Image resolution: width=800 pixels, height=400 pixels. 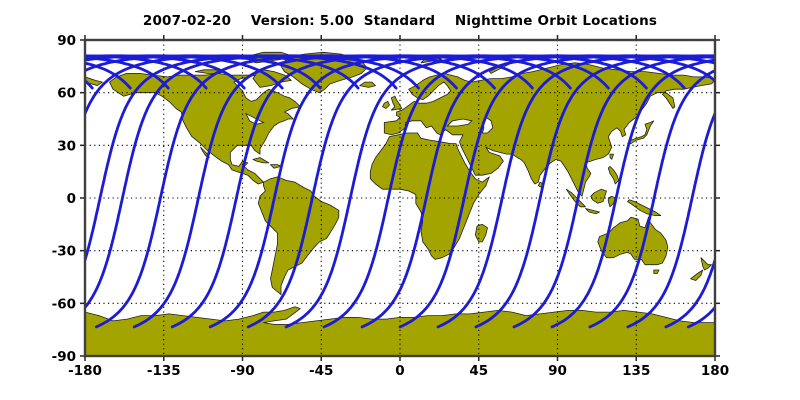 I want to click on land-polygon-chukotka_east, so click(x=94, y=81).